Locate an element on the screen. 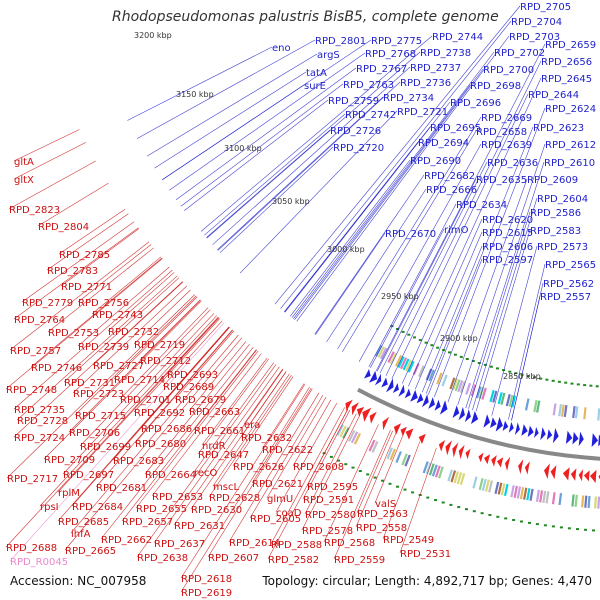 The image size is (600, 600). gene-label: RPD_2549 is located at coordinates (408, 540).